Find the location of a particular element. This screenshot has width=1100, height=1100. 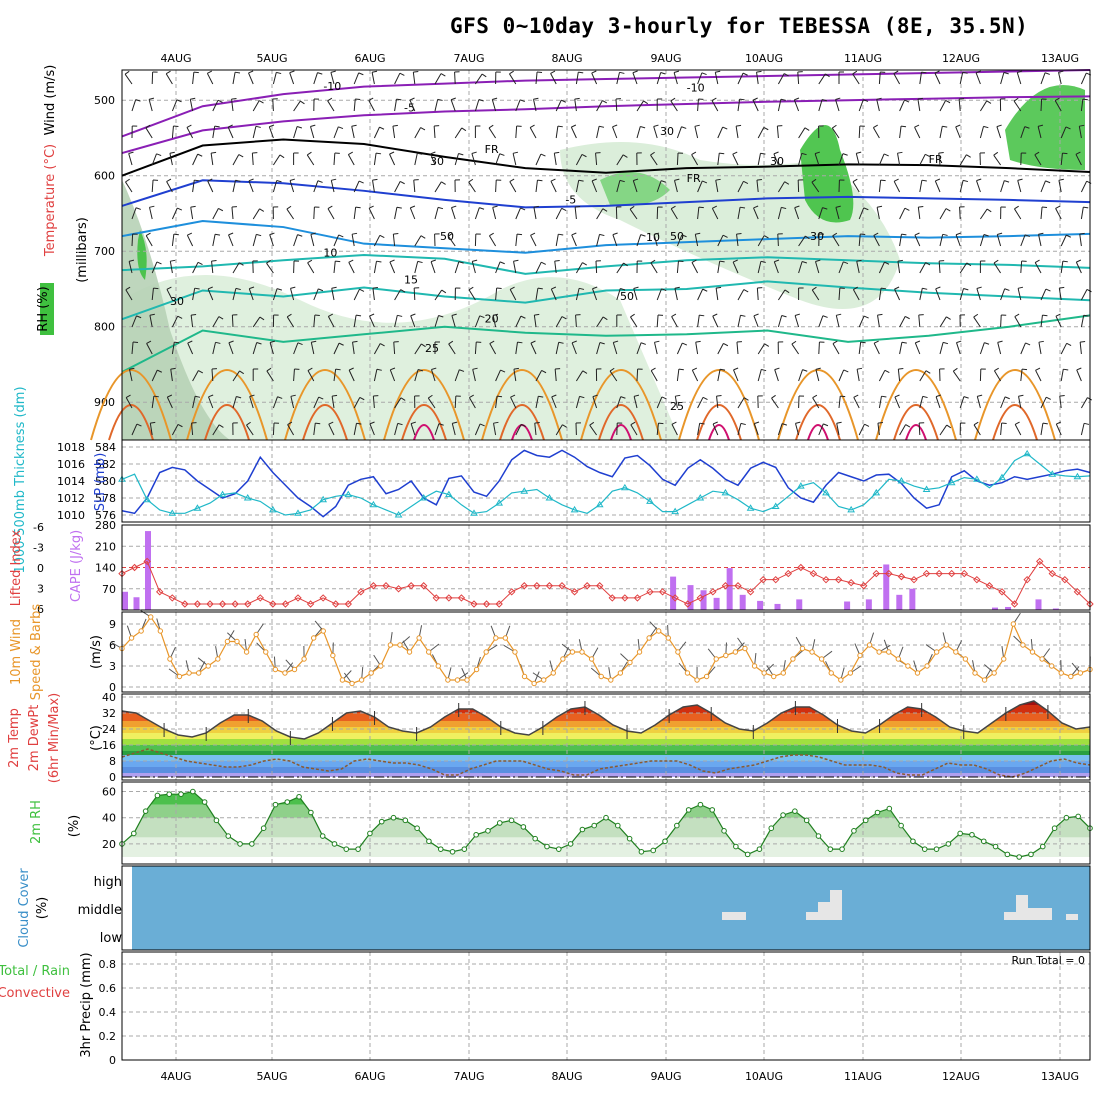

top-day-label: 11AUG is located at coordinates (863, 58).